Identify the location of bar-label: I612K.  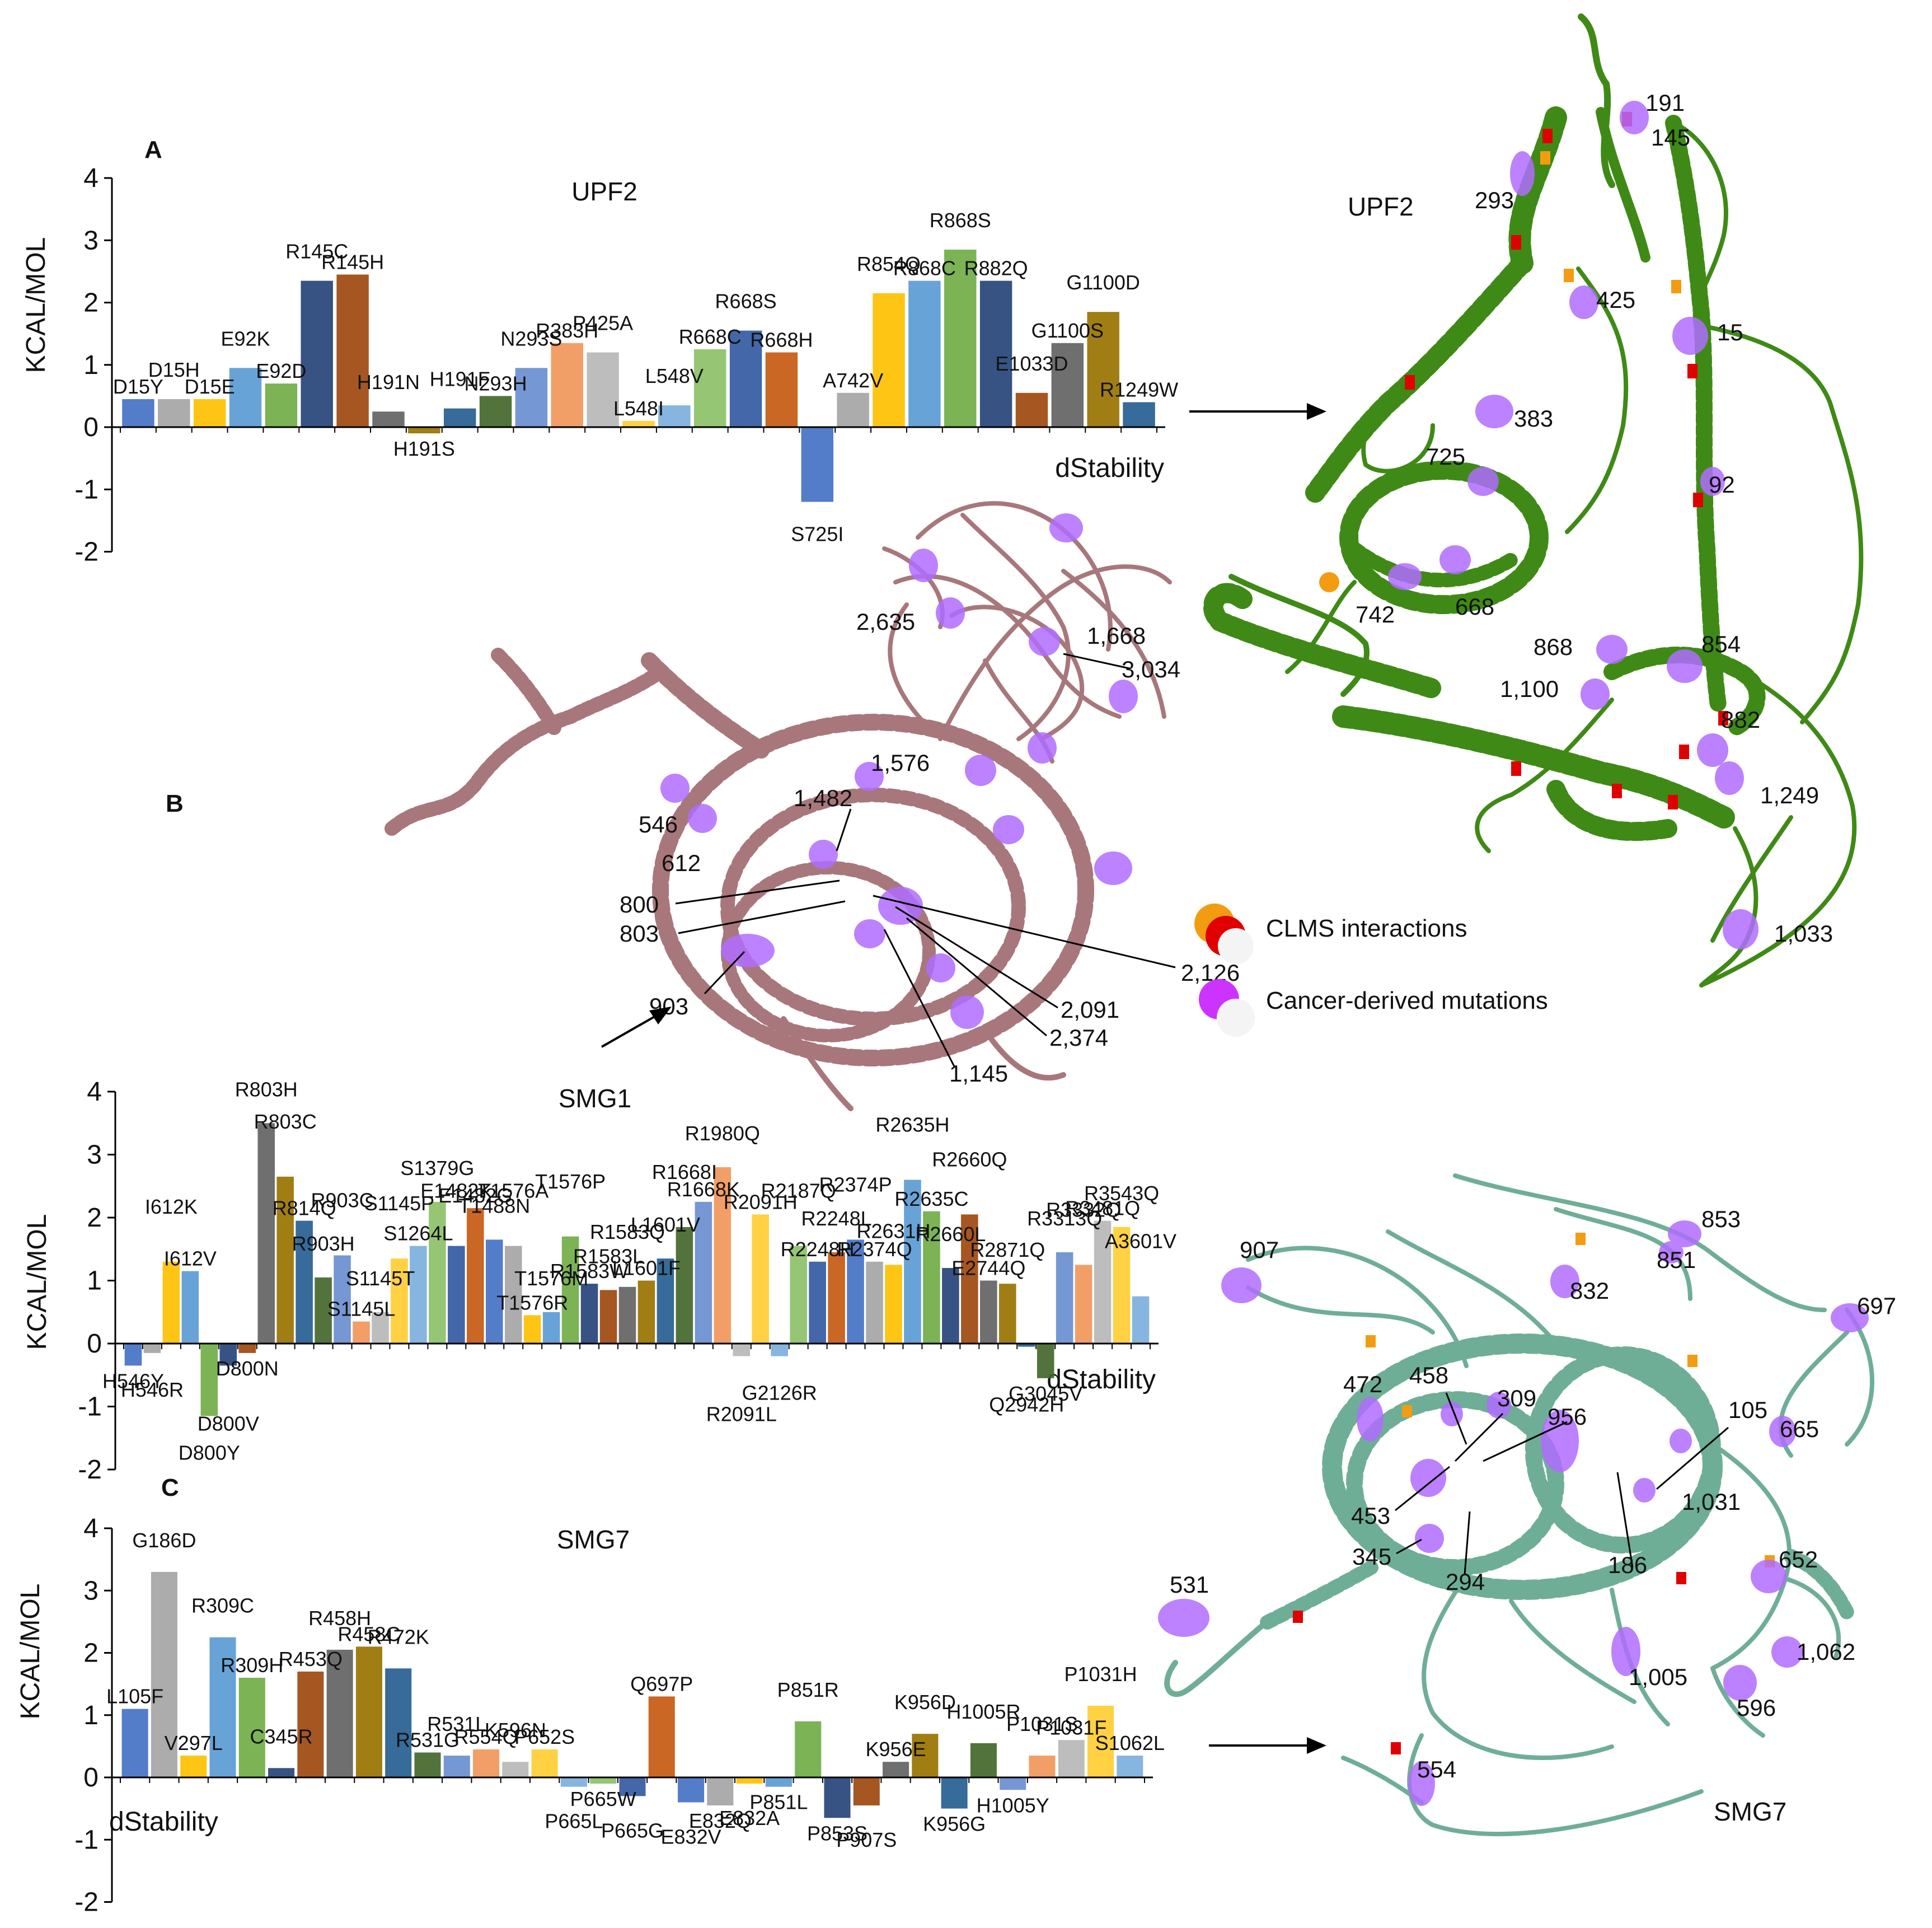
(171, 1206).